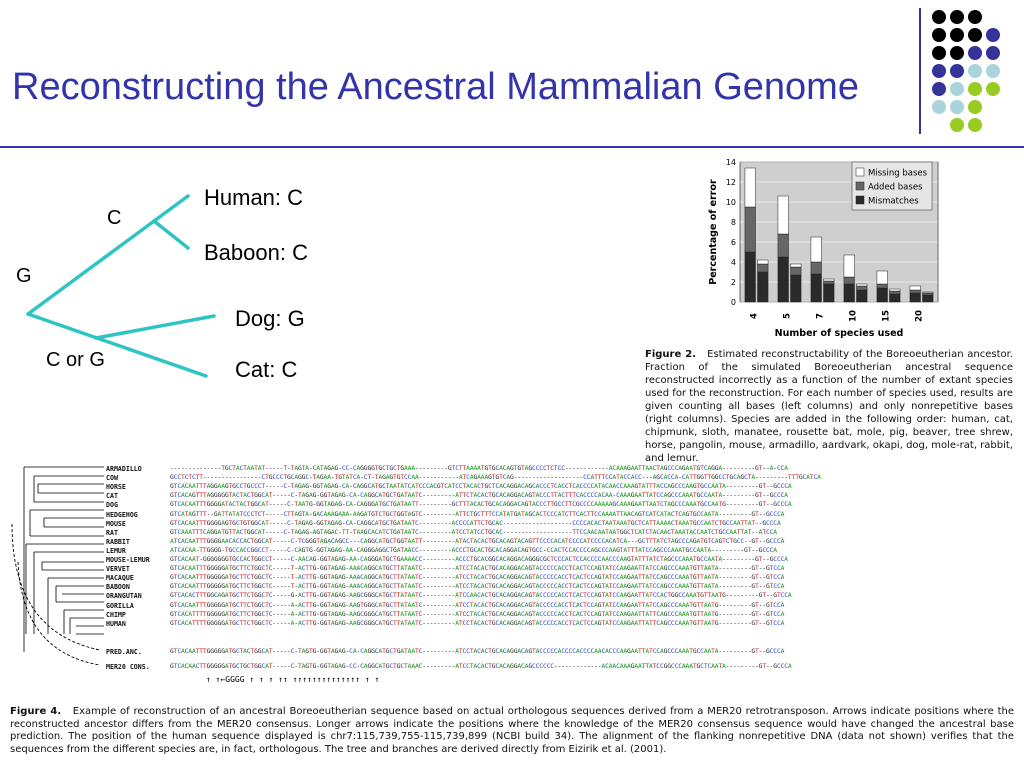 Image resolution: width=1024 pixels, height=768 pixels. I want to click on tree-branch-root-upper, so click(108, 255).